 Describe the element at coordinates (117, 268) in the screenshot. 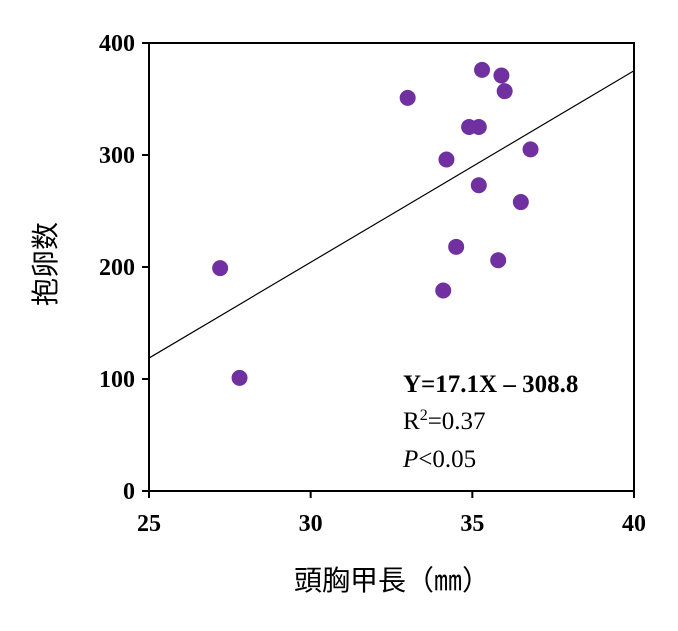

I see `y-tick-label: 200` at that location.